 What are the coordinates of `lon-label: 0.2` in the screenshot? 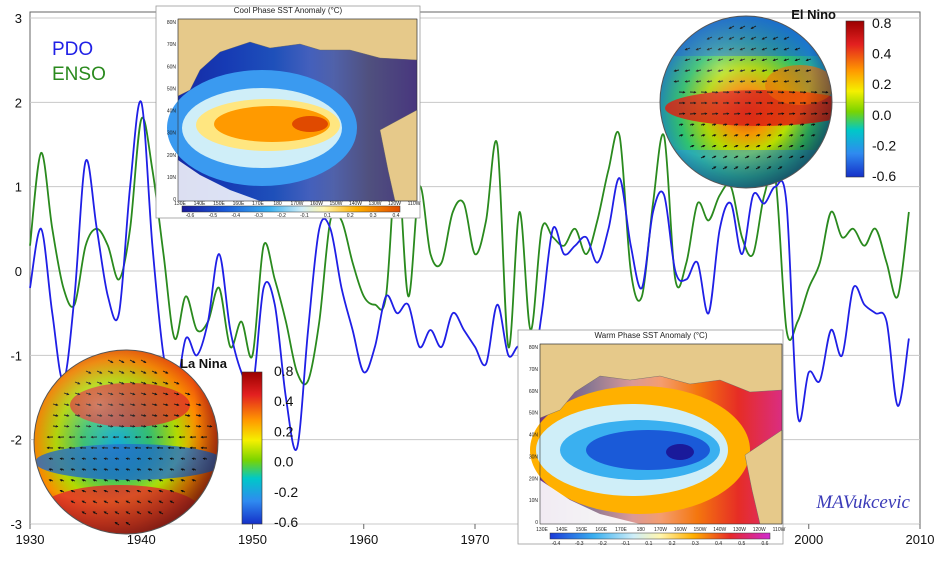 It's located at (350, 216).